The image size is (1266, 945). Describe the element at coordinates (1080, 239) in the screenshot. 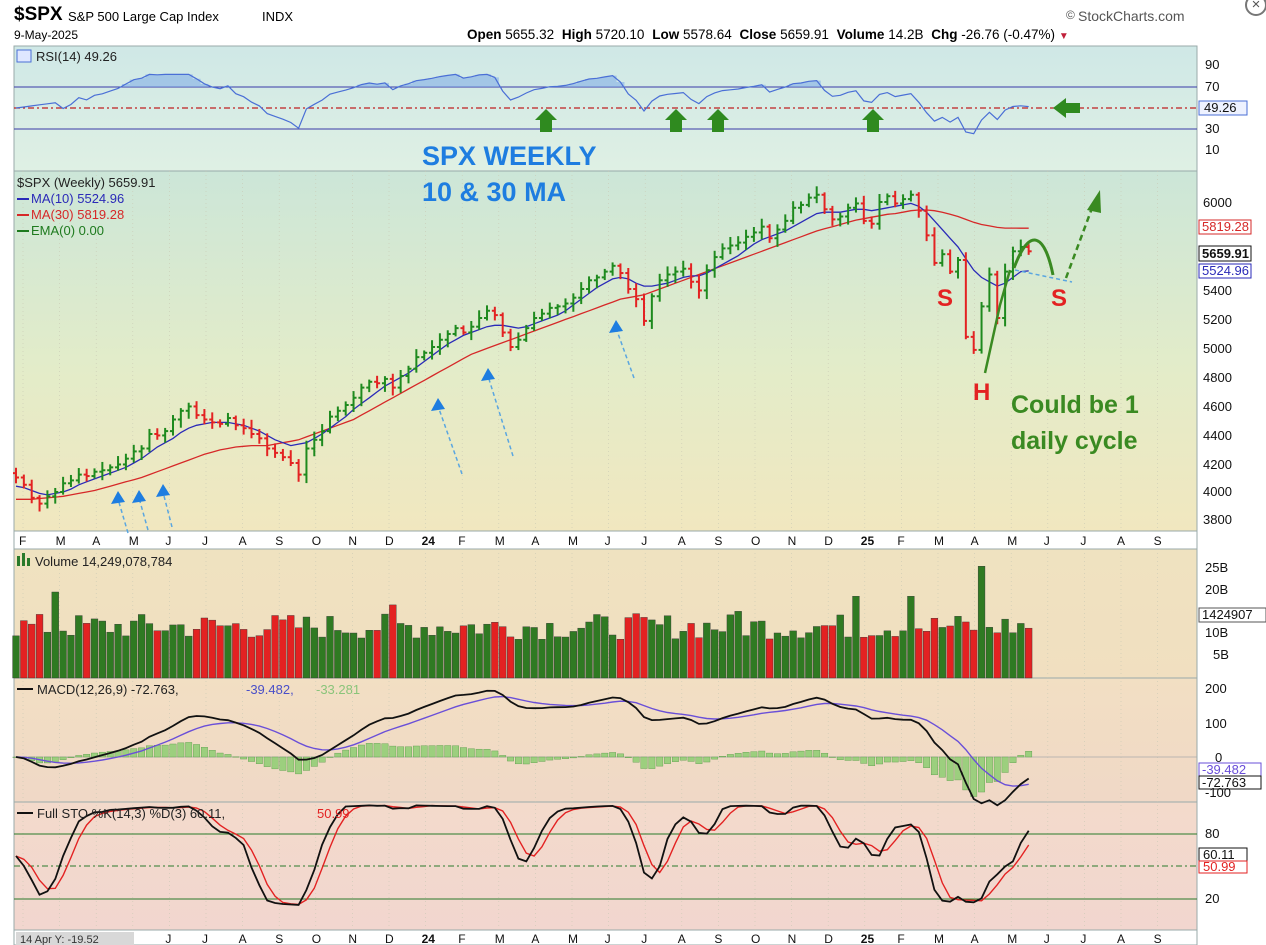

I see `projection-dashed-up` at that location.